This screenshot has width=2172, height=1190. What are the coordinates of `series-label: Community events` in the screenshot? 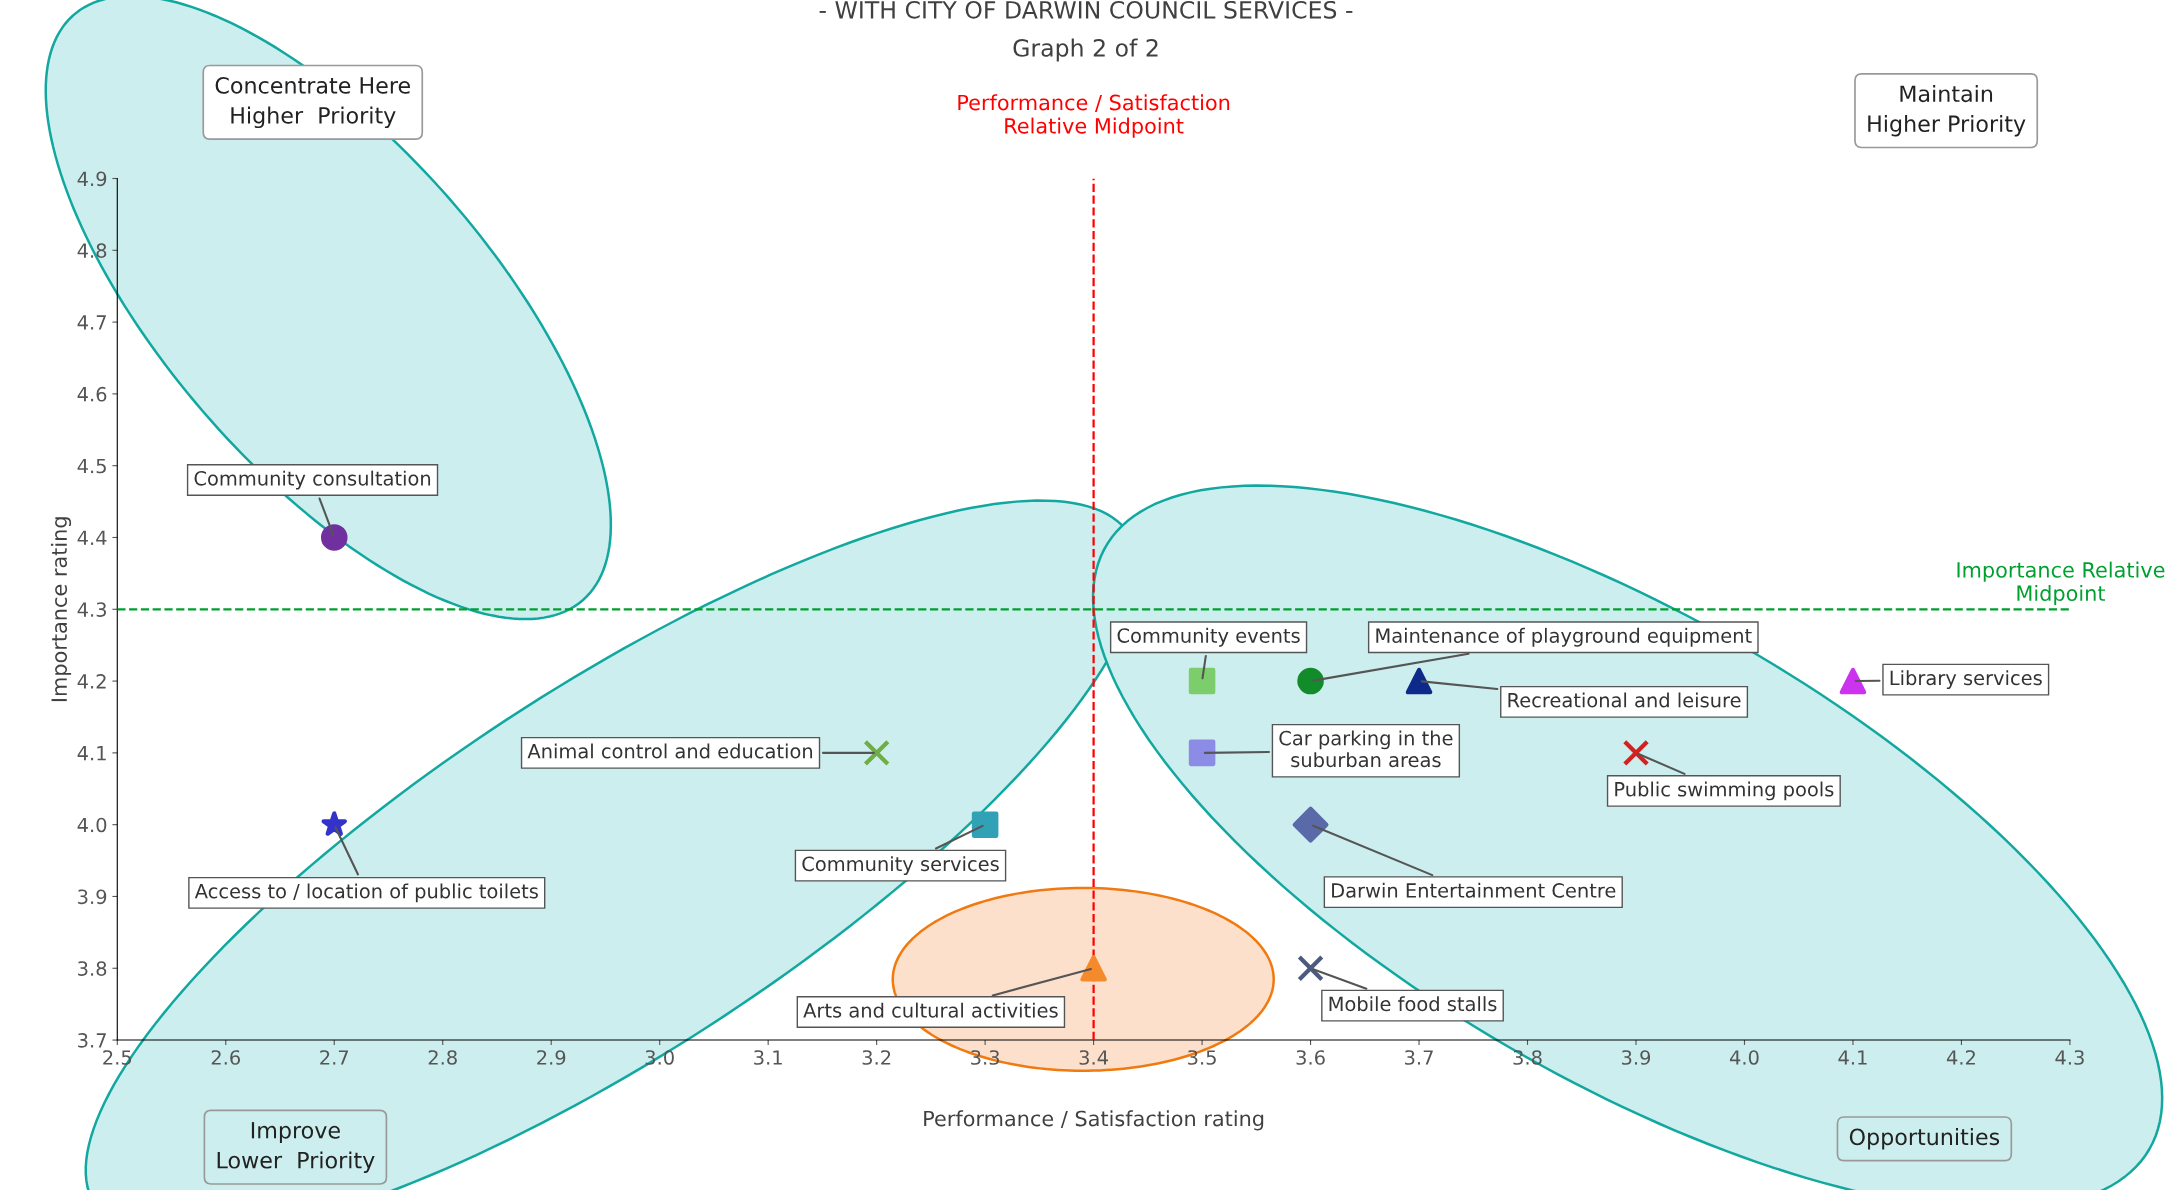 It's located at (1208, 637).